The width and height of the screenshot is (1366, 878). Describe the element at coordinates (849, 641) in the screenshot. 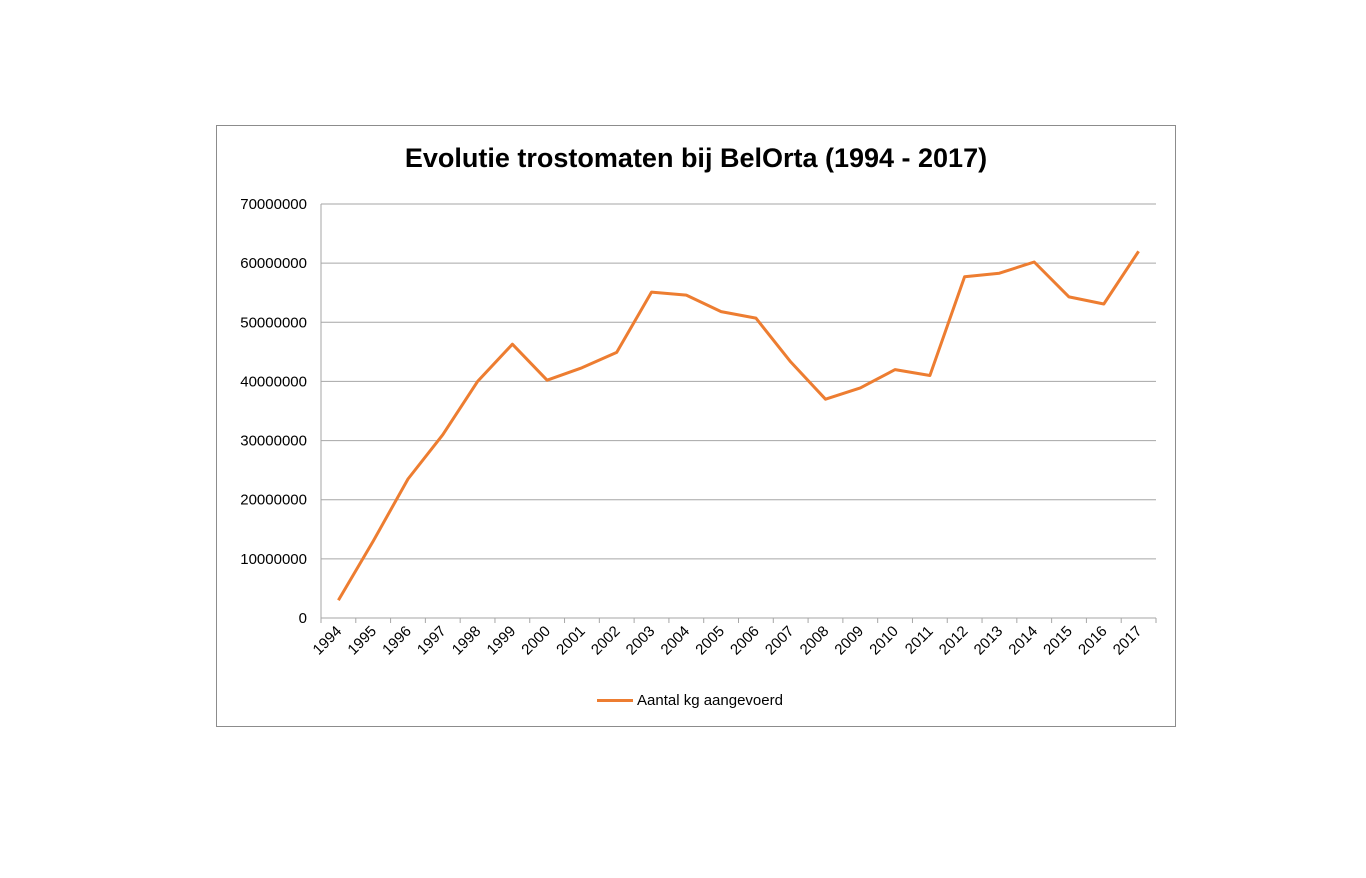

I see `x-tick-label: 2009` at that location.